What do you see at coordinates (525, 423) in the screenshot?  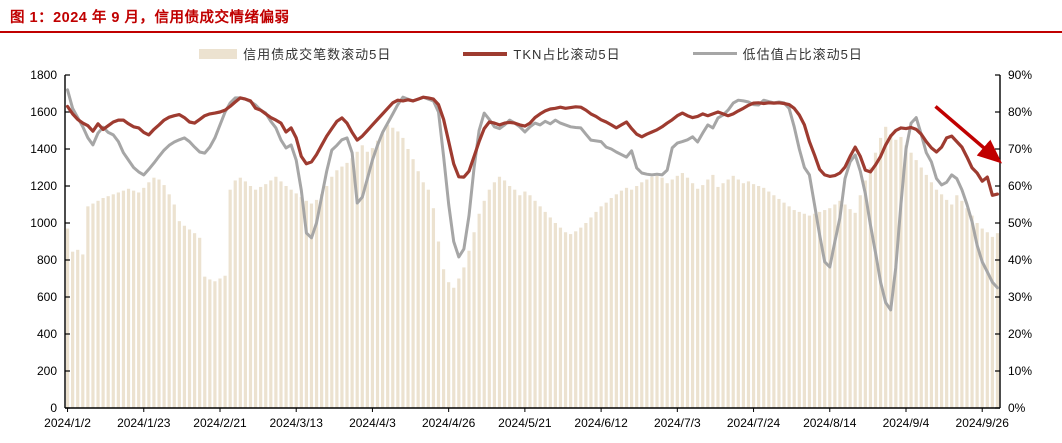 I see `svg-text: 2024/5/21` at bounding box center [525, 423].